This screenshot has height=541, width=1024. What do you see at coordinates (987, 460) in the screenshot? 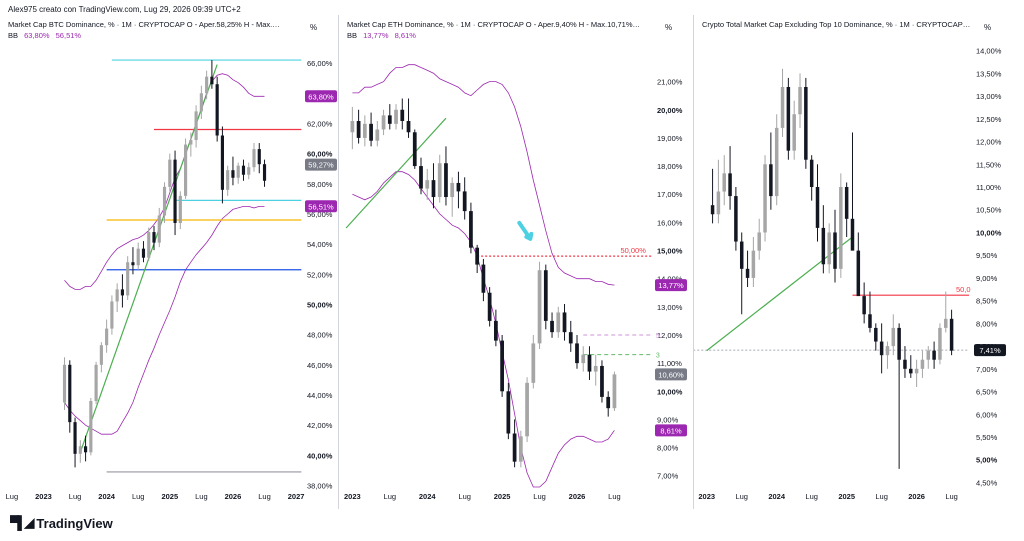
I see `y-tick-label: 5,00%` at bounding box center [987, 460].